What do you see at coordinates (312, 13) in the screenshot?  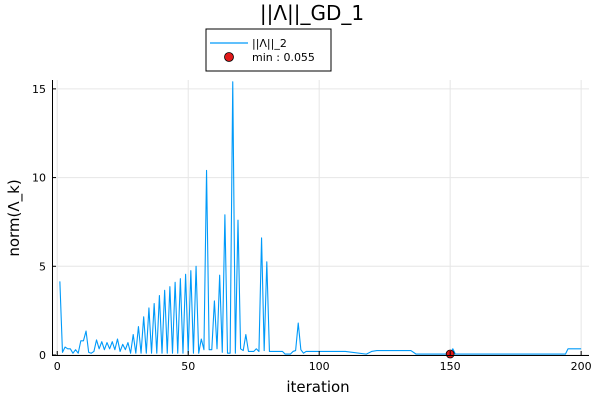 I see `chart-title: ||Λ||_GD_1` at bounding box center [312, 13].